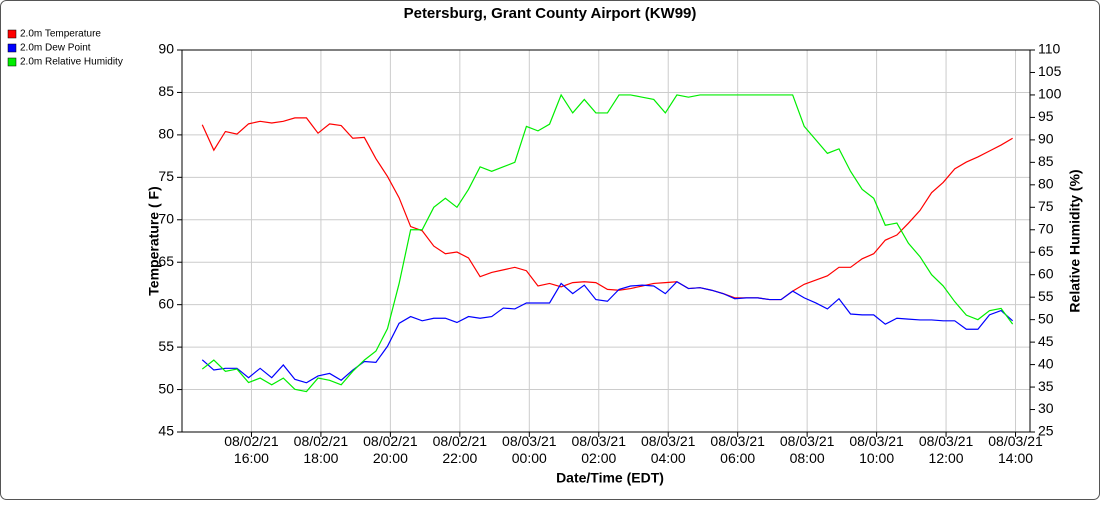 Image resolution: width=1100 pixels, height=505 pixels. I want to click on y-tick-label: 60, so click(166, 303).